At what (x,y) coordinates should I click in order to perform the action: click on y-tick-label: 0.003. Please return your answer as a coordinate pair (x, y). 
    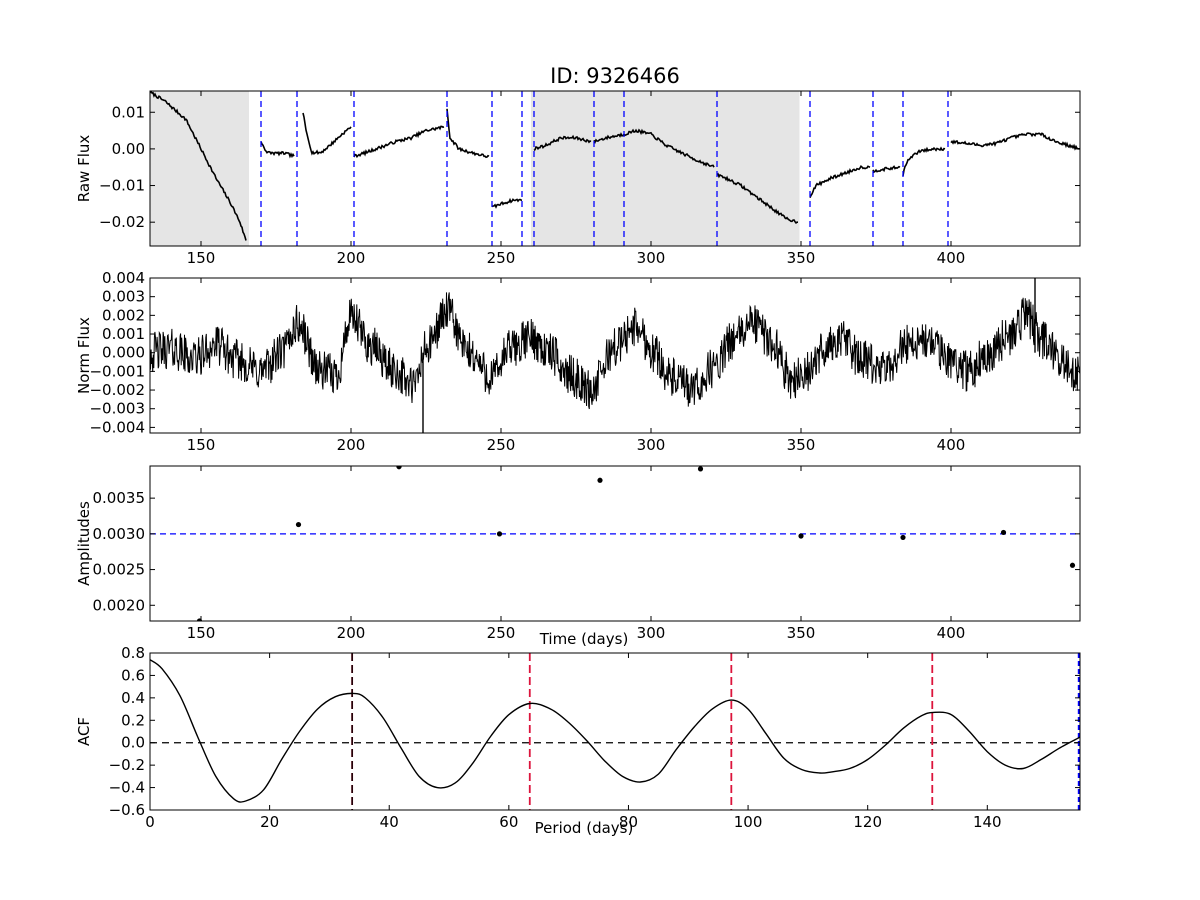
    Looking at the image, I should click on (123, 297).